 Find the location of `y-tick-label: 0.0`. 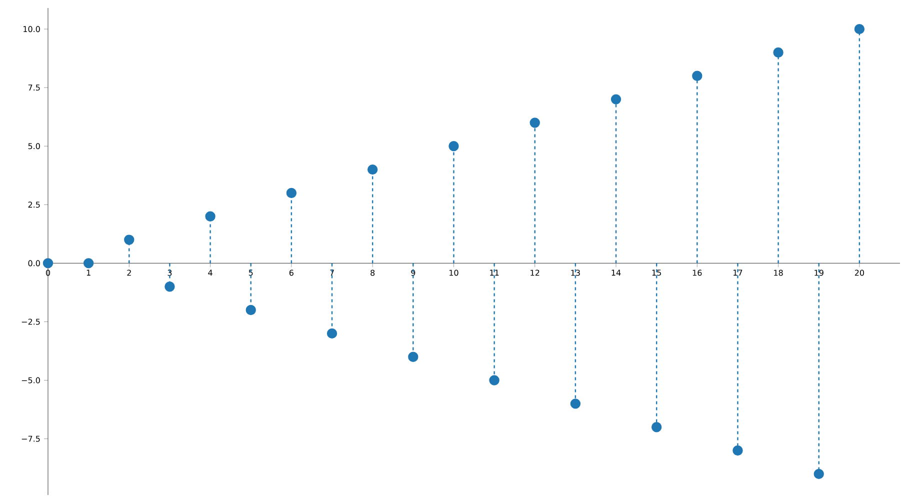

y-tick-label: 0.0 is located at coordinates (34, 263).